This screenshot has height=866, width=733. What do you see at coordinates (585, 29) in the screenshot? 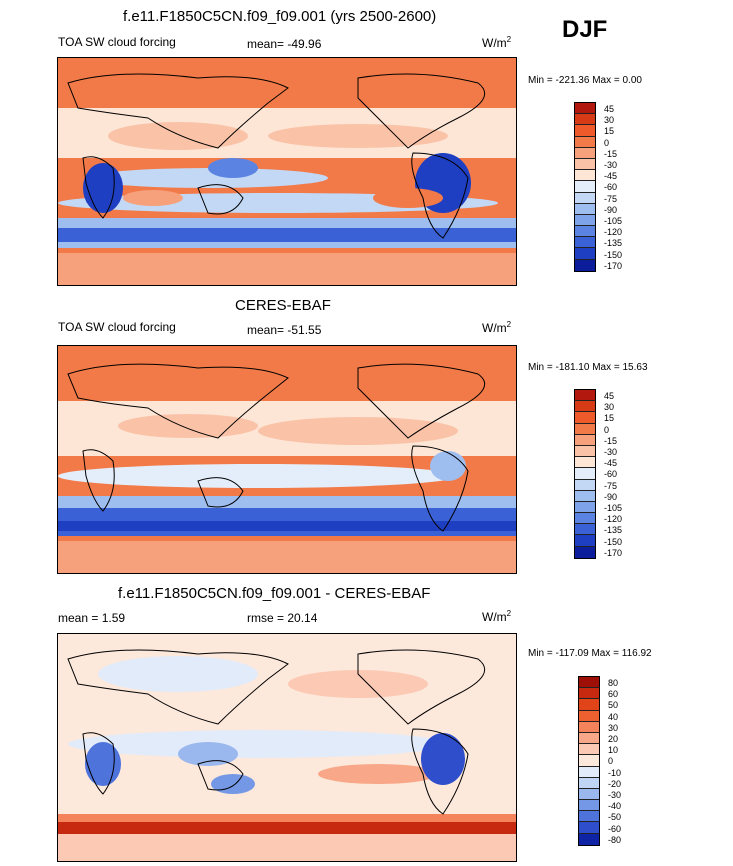
I see `season-label: DJF` at bounding box center [585, 29].